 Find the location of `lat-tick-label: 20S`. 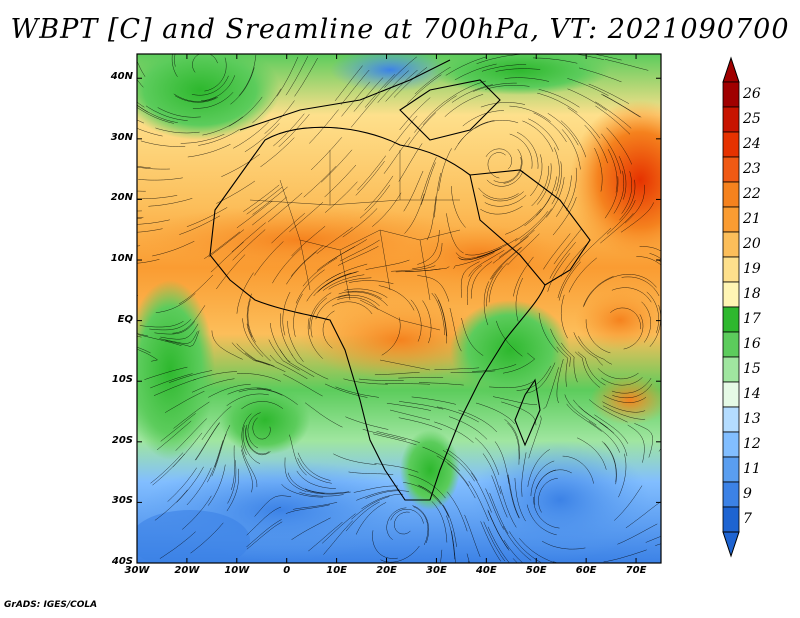

lat-tick-label: 20S is located at coordinates (122, 440).